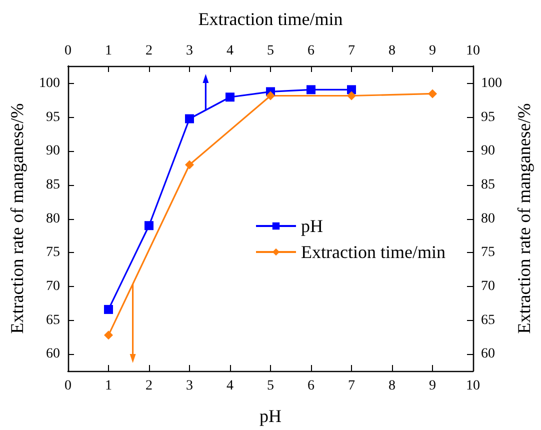  What do you see at coordinates (488, 252) in the screenshot?
I see `y2-tick-label: 75` at bounding box center [488, 252].